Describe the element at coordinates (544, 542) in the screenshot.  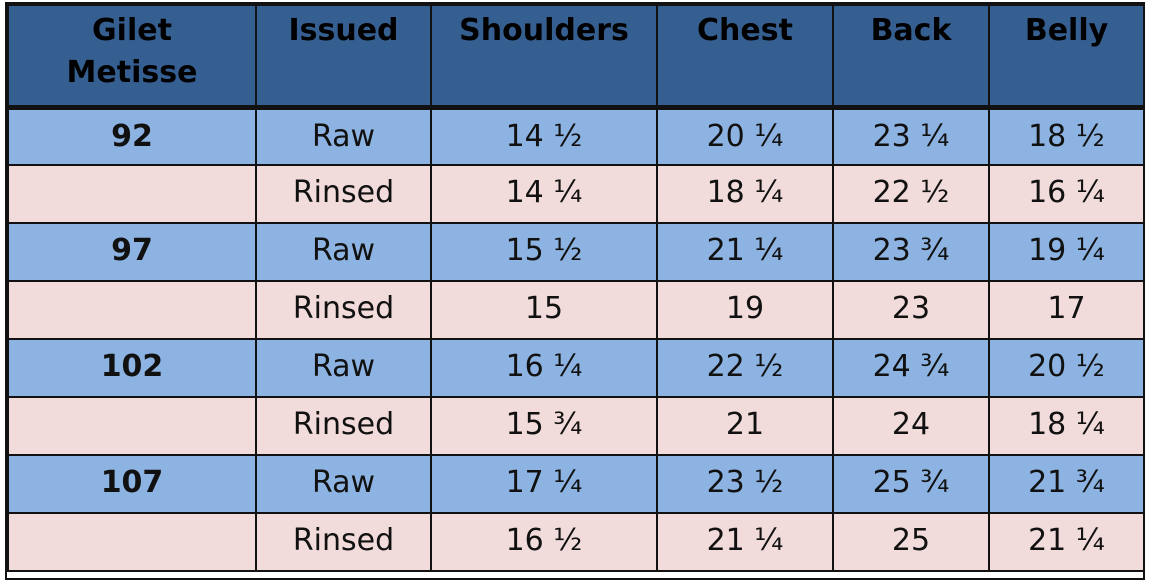
I see `cell-shoulders: 16 ½` at that location.